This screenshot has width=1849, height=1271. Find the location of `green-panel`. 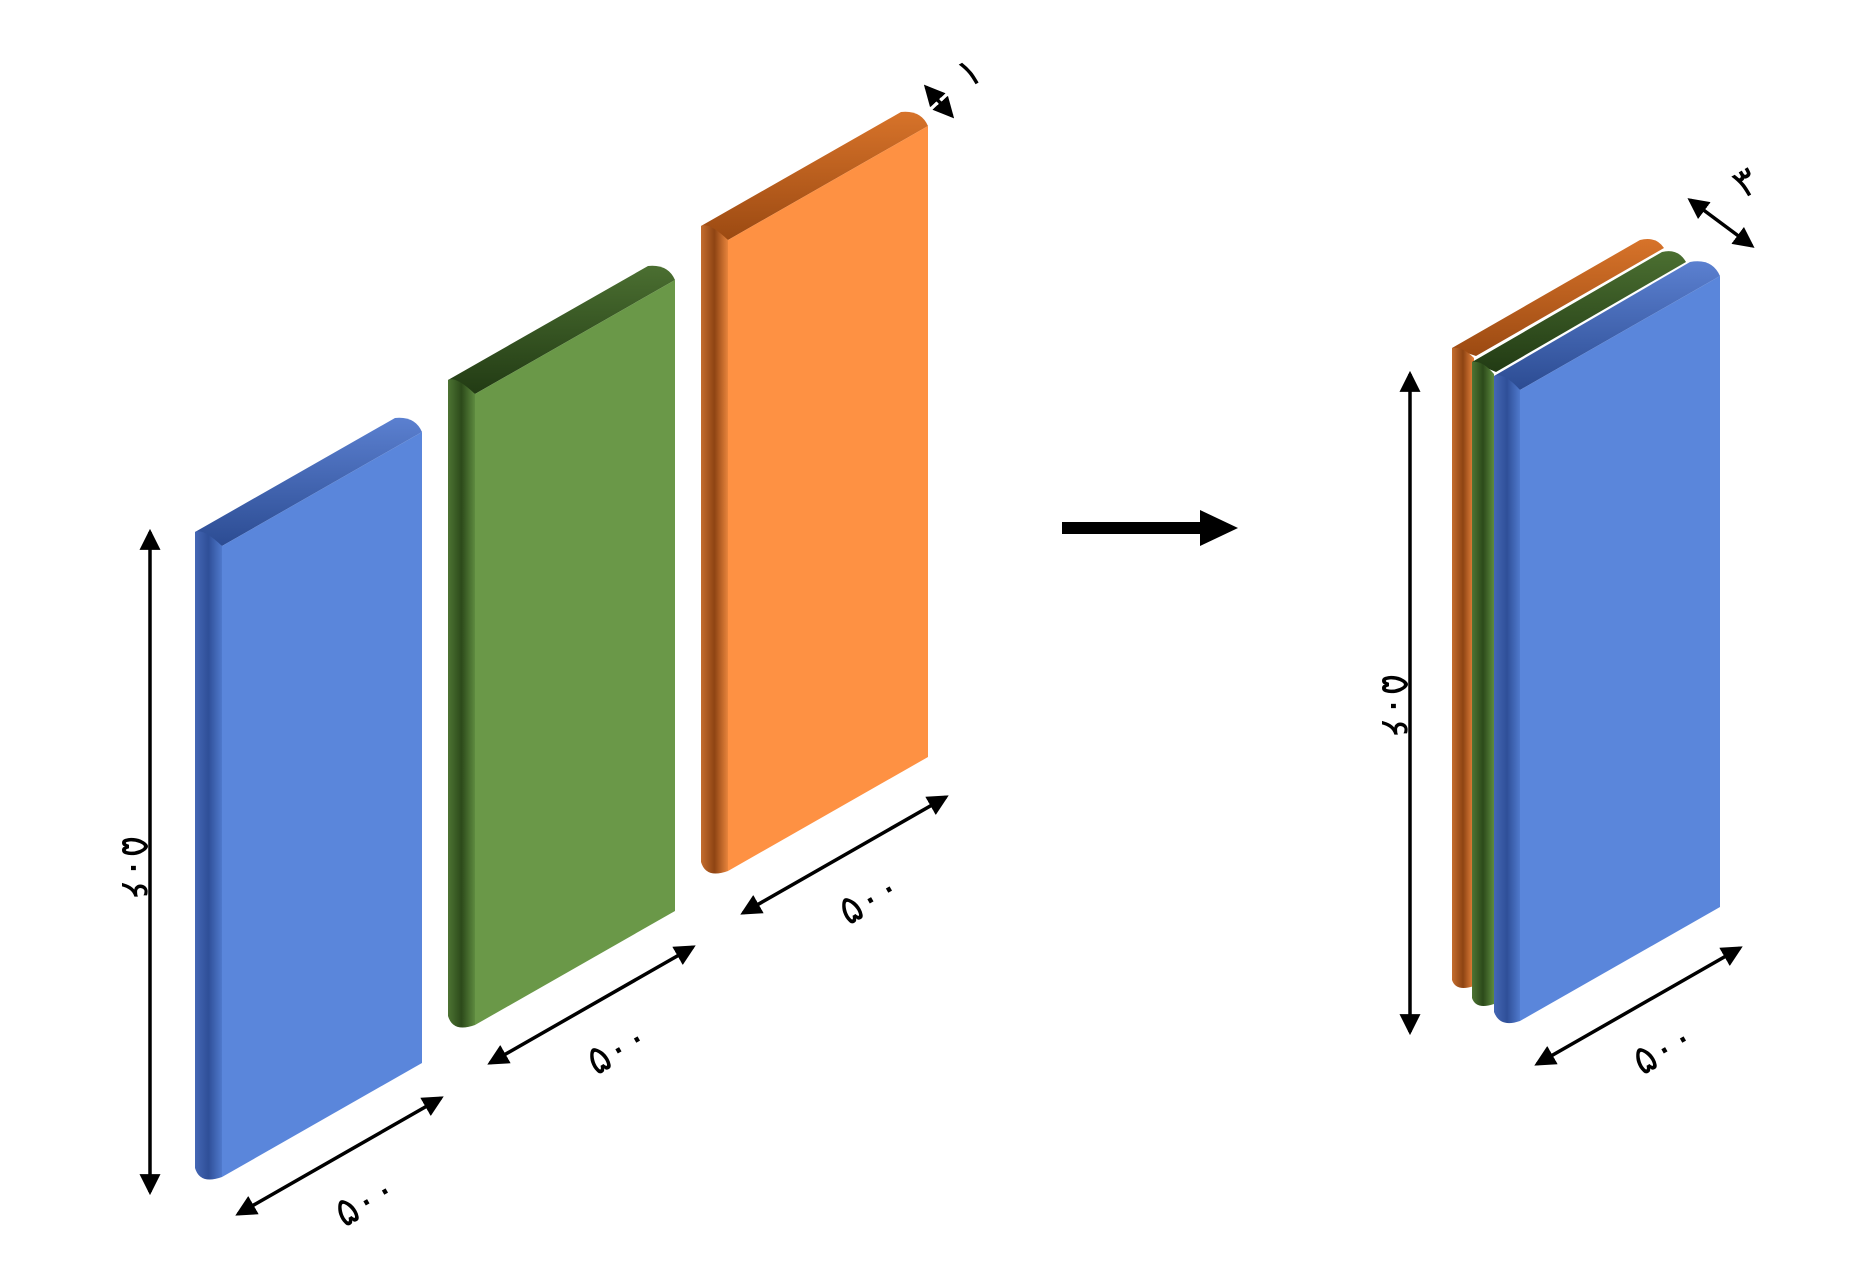

green-panel is located at coordinates (561, 646).